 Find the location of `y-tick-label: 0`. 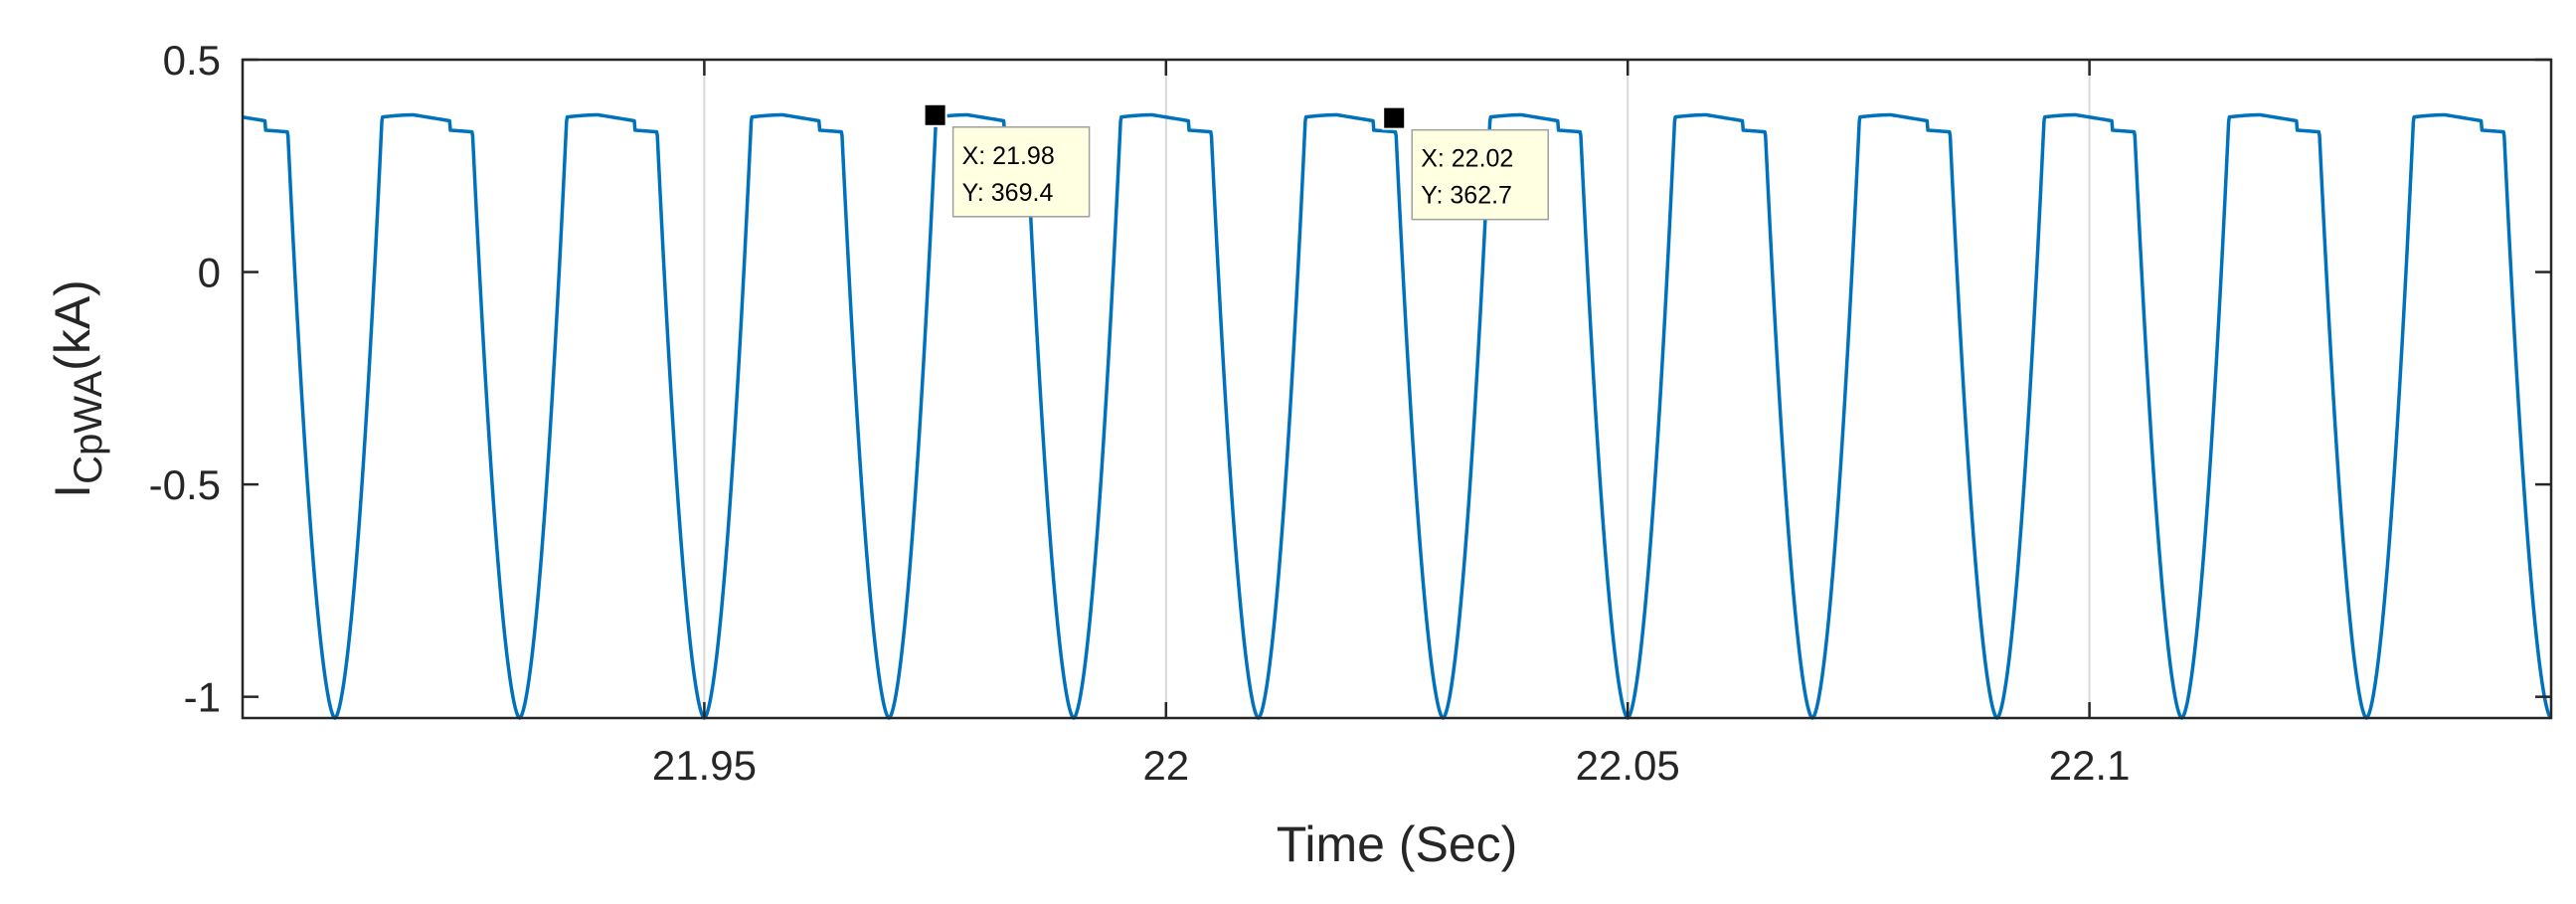

y-tick-label: 0 is located at coordinates (209, 273).